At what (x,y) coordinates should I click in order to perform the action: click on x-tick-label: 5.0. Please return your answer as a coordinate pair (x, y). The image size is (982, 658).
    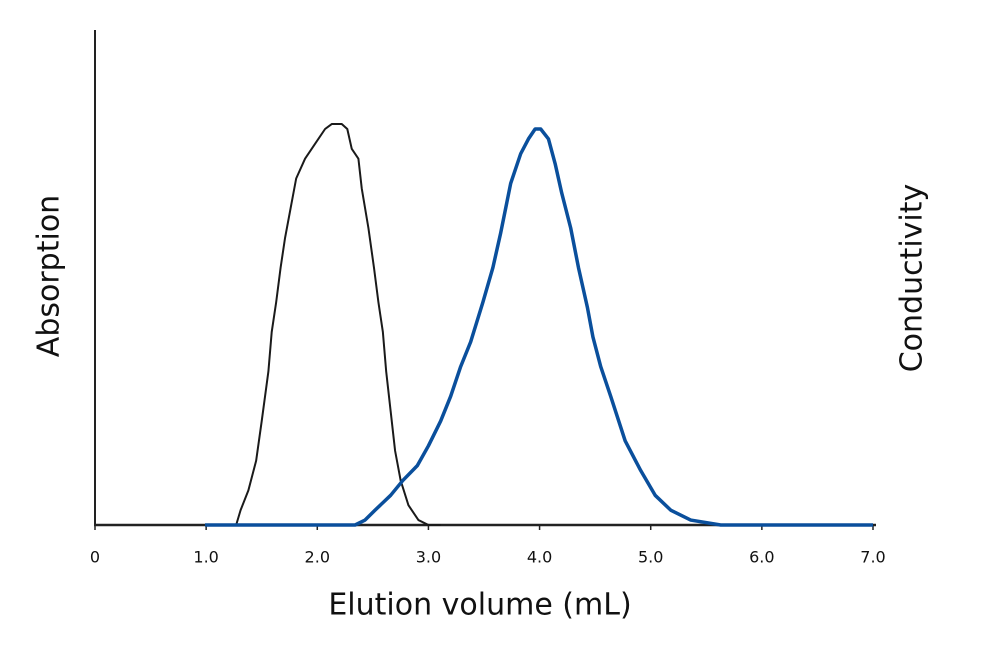
    Looking at the image, I should click on (650, 557).